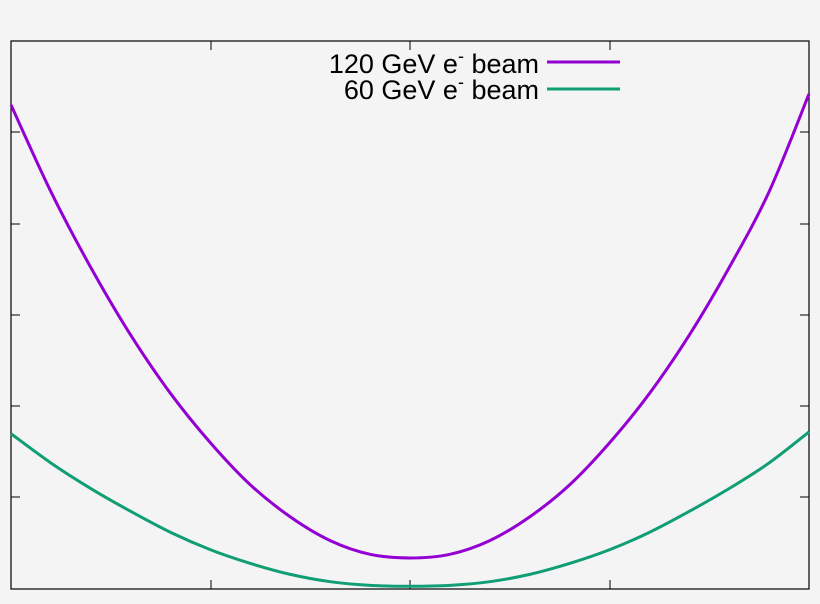  I want to click on legend-entry-120gev: 120 GeV e- beam, so click(474, 62).